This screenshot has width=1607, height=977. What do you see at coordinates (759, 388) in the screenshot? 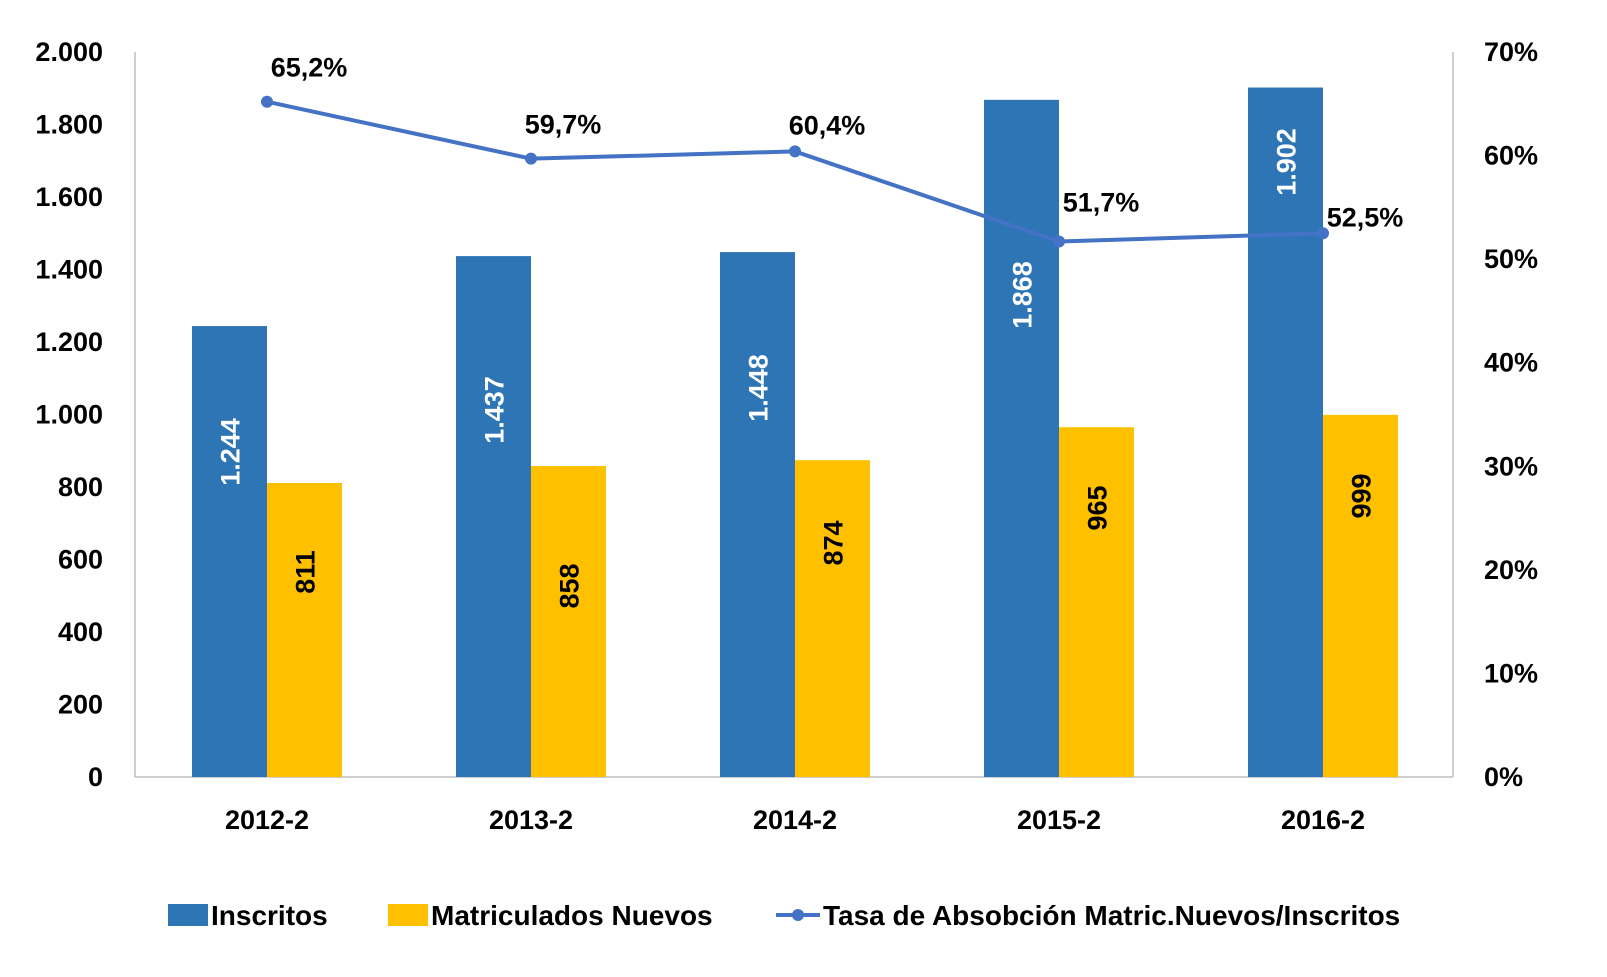
I see `data-label-inscritos: 1.448` at bounding box center [759, 388].